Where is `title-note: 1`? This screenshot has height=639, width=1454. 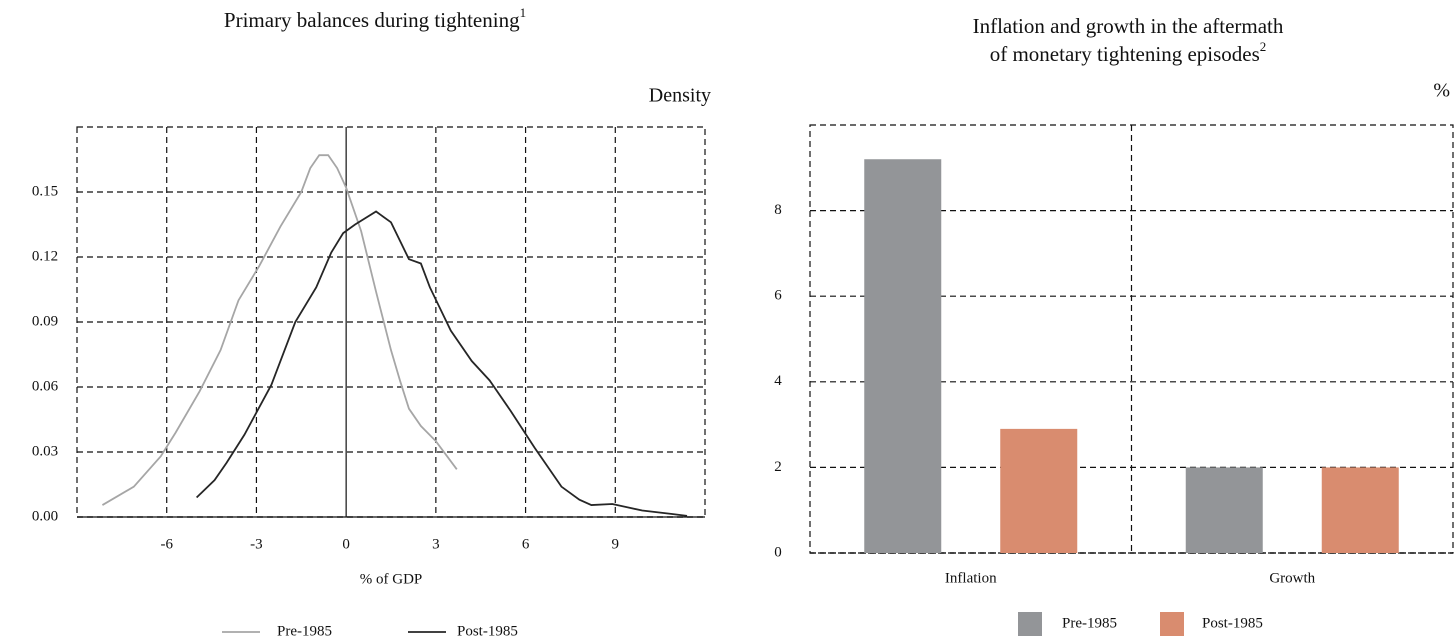
title-note: 1 is located at coordinates (523, 12).